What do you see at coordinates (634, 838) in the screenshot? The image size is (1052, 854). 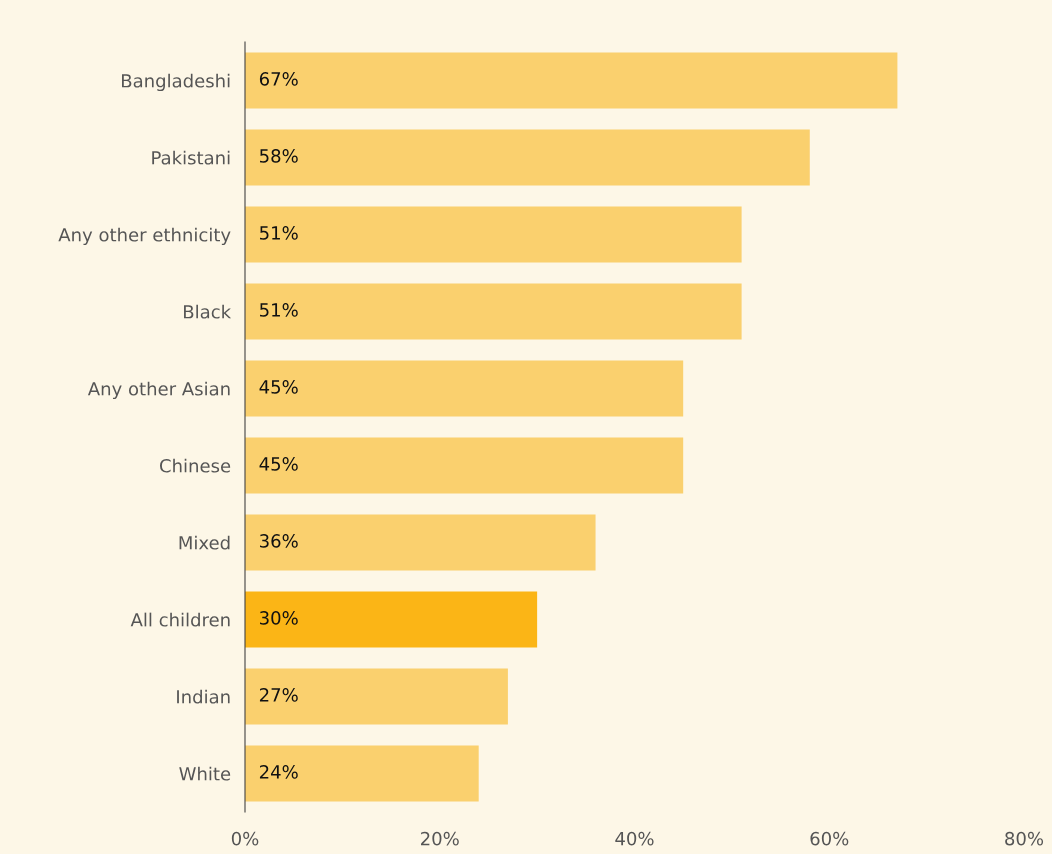 I see `x-tick-label: 40%` at bounding box center [634, 838].